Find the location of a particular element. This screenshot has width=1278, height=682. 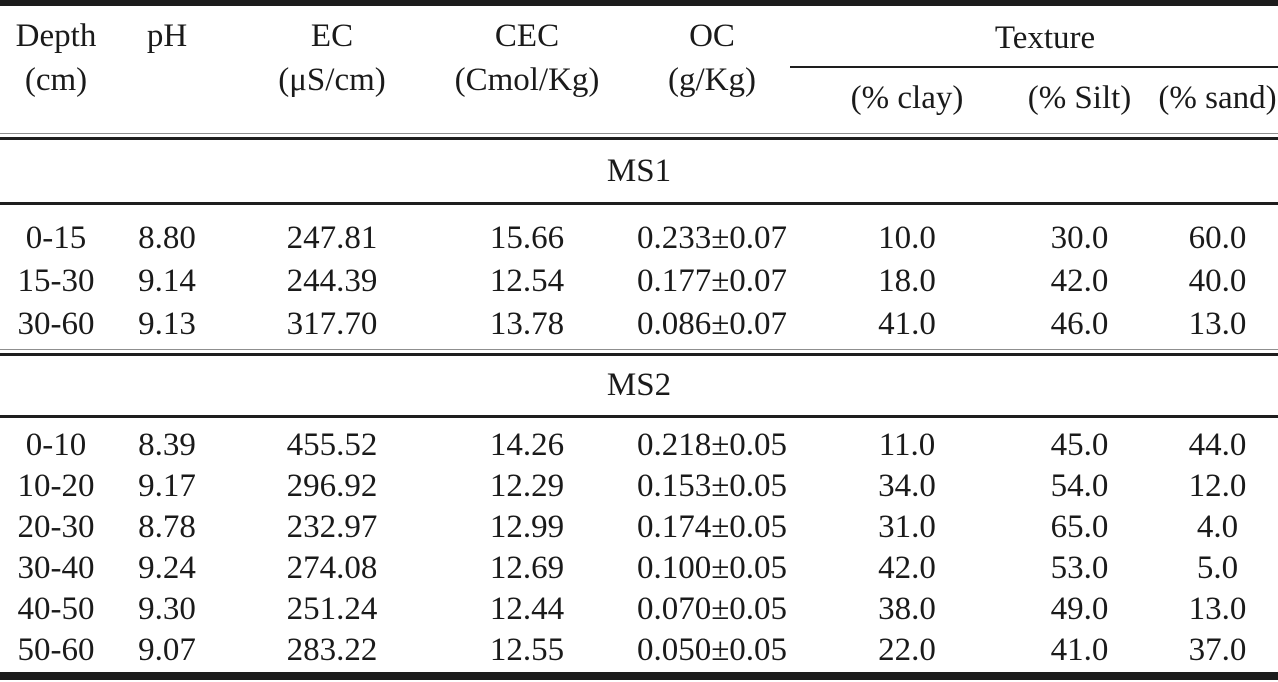

table-cell: 30.0 is located at coordinates (1079, 238).